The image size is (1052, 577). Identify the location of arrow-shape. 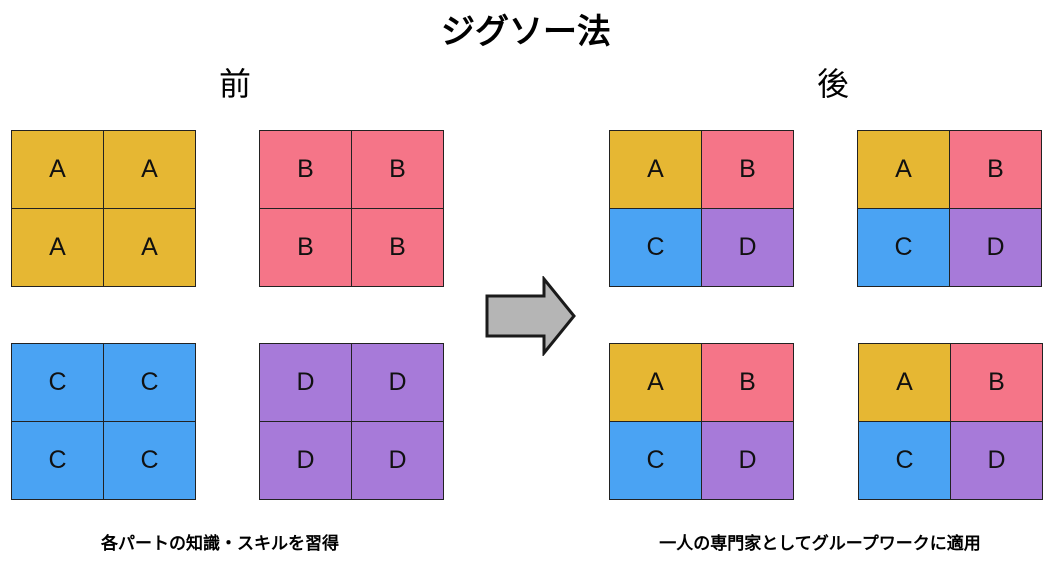
(530, 316).